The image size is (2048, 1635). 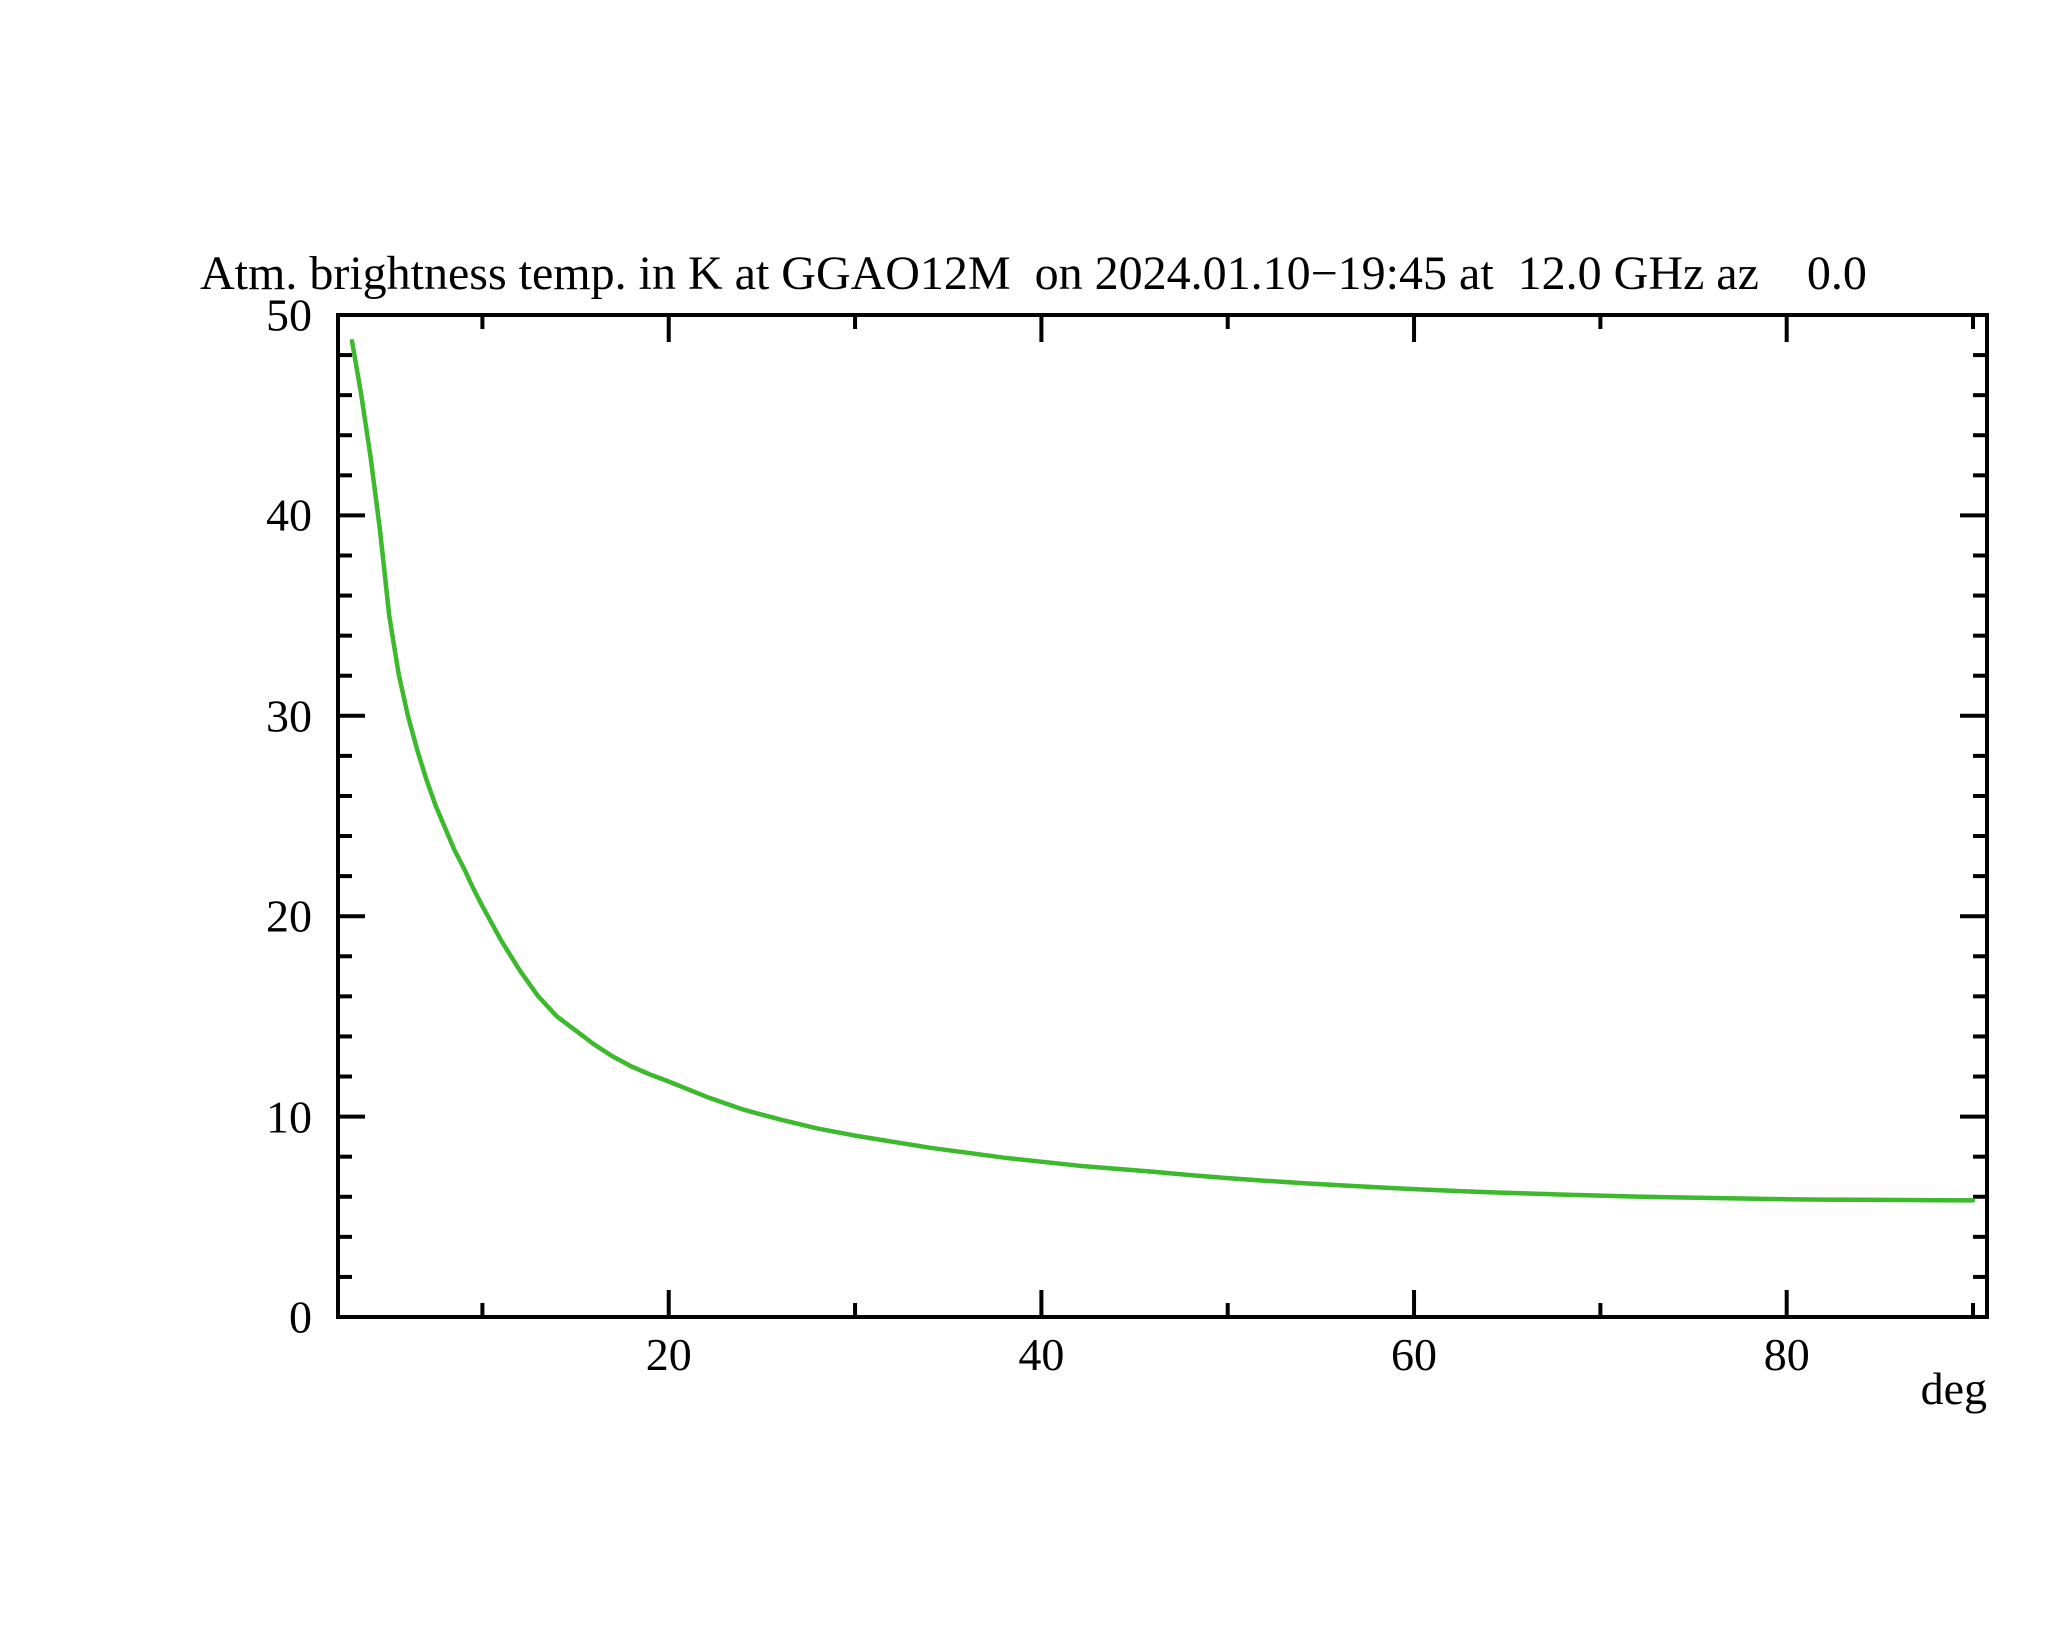 I want to click on x-tick-label: 40, so click(x=1041, y=1354).